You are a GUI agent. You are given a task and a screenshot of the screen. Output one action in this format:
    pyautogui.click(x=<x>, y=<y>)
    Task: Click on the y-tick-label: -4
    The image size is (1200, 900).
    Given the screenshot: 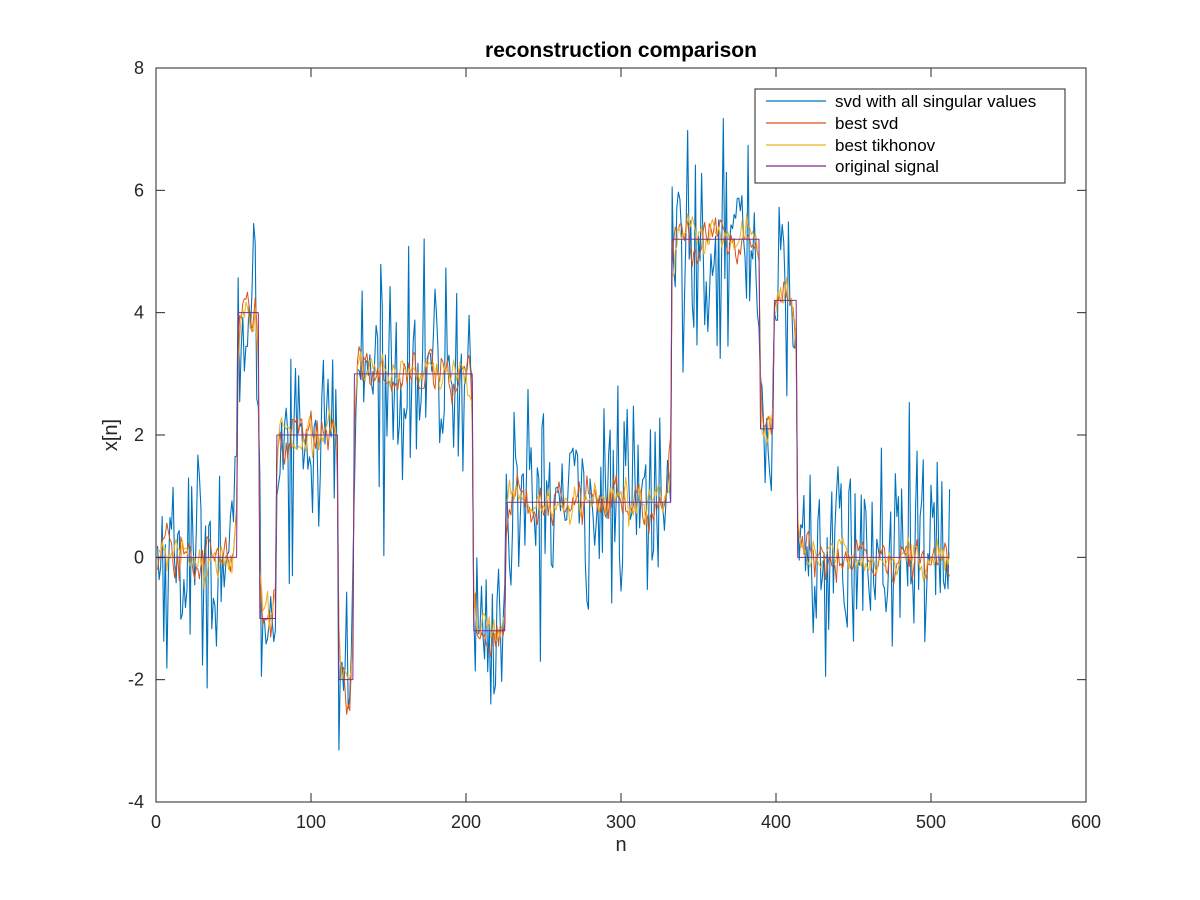 What is the action you would take?
    pyautogui.click(x=136, y=802)
    